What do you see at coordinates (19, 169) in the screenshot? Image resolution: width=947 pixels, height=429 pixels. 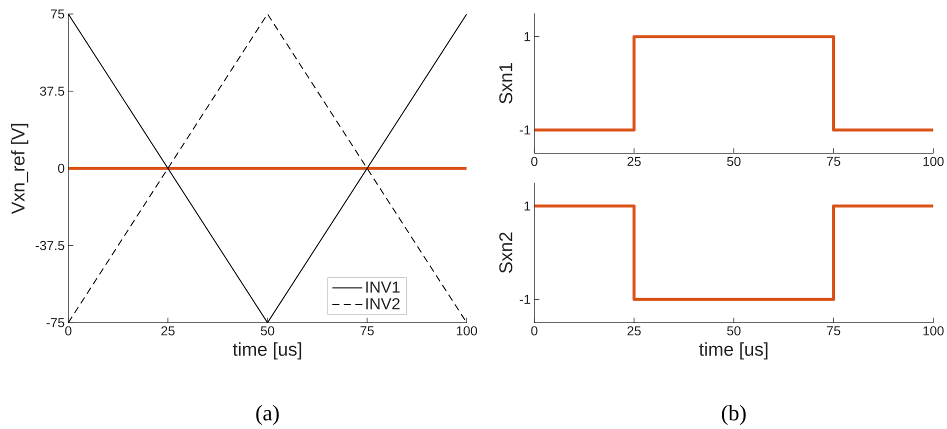 I see `y-axis-title: Vxn_ref [V]` at bounding box center [19, 169].